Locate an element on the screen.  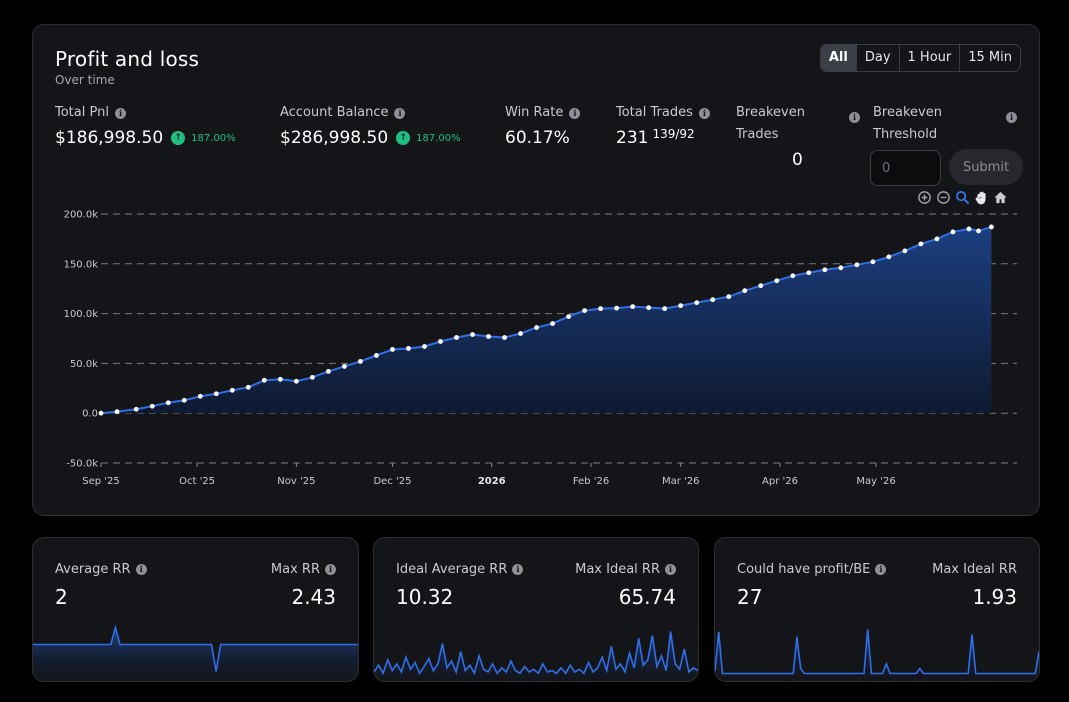
y-tick-label: 200.0k is located at coordinates (81, 215).